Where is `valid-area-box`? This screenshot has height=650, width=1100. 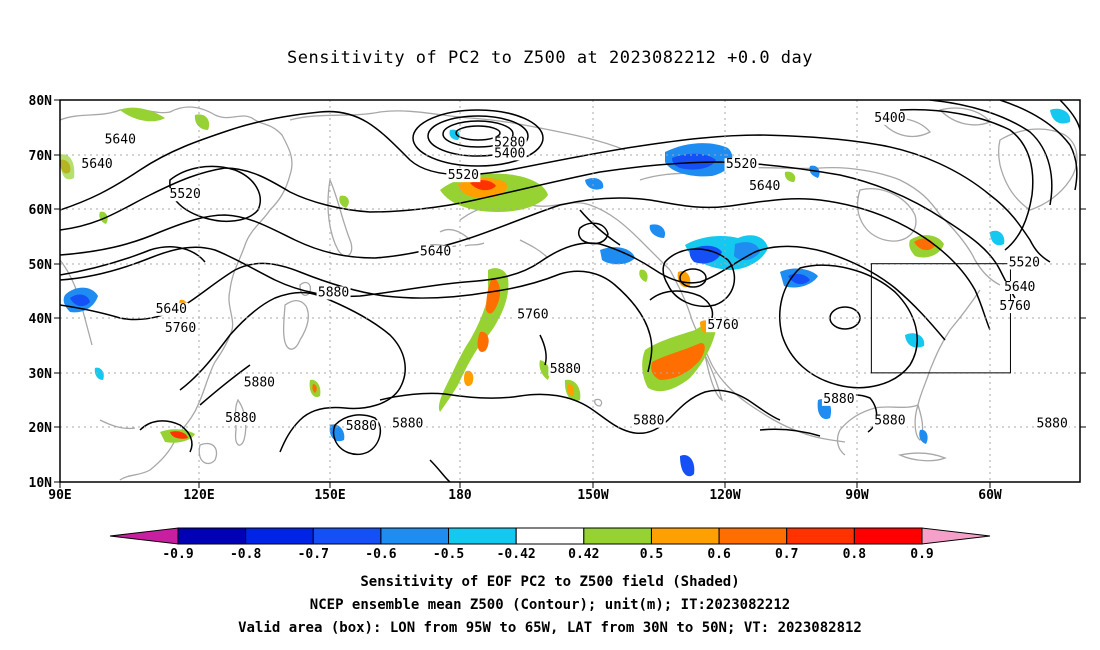
valid-area-box is located at coordinates (940, 318).